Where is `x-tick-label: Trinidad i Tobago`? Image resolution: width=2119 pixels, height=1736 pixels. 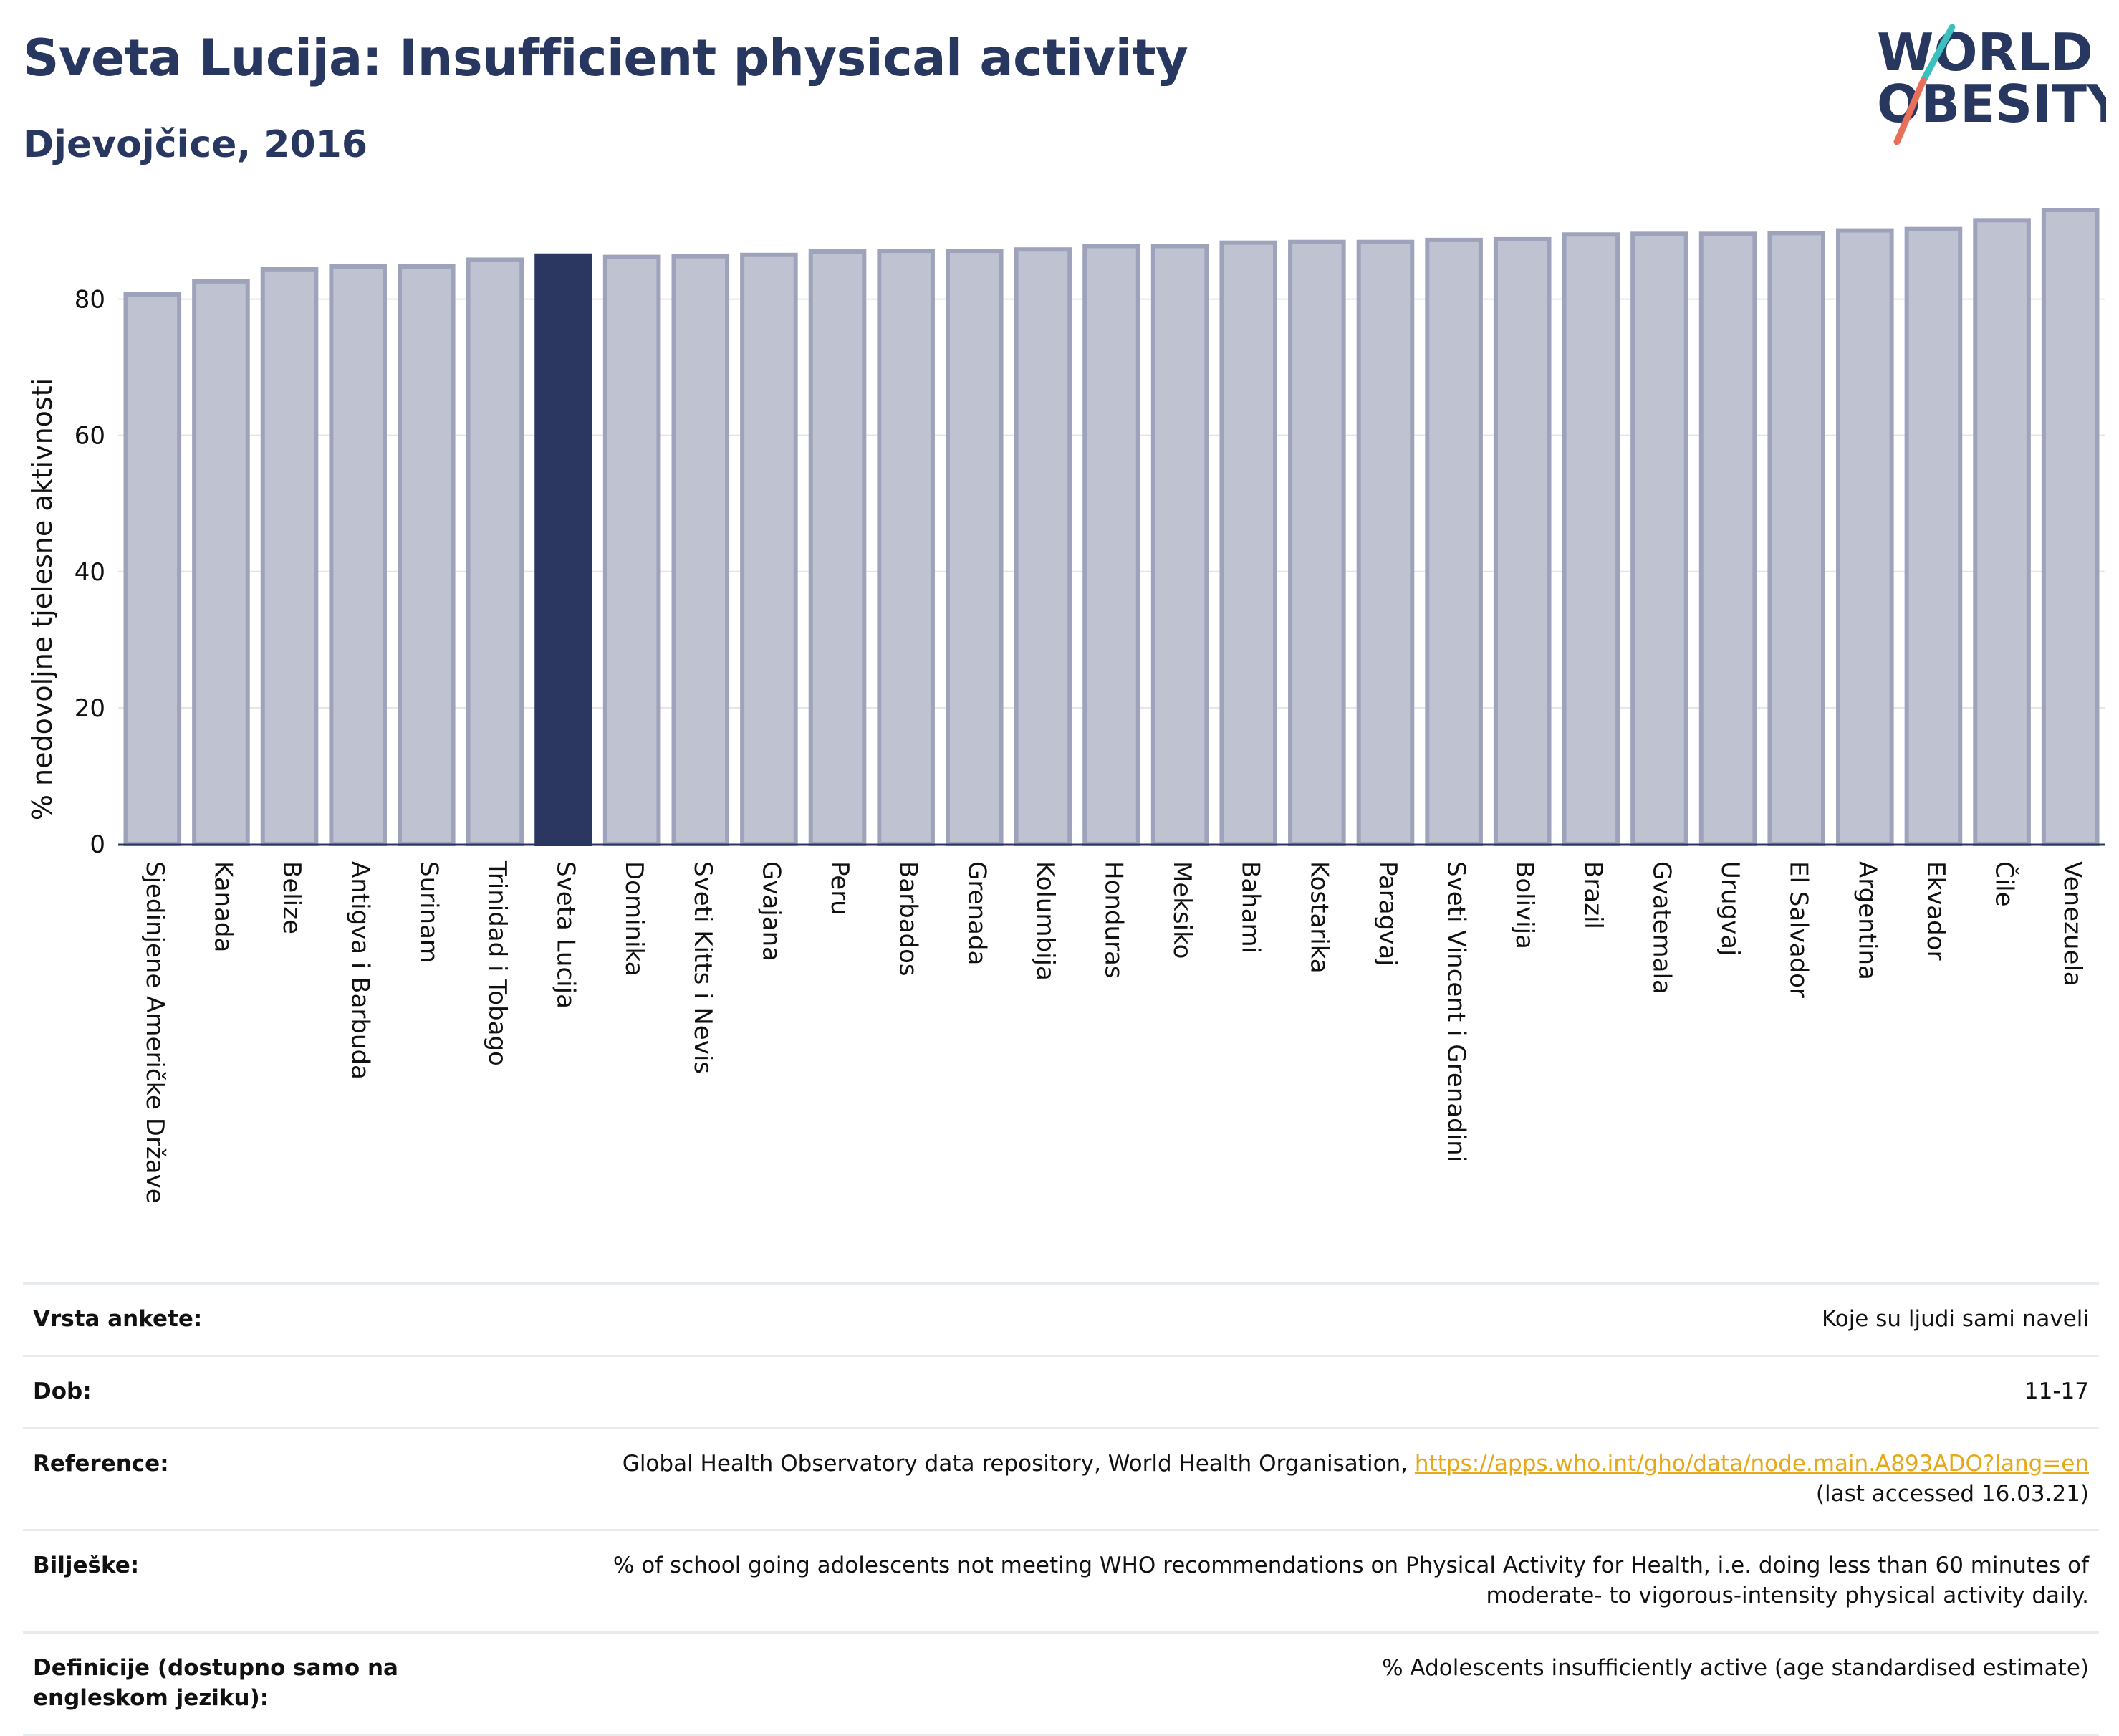 x-tick-label: Trinidad i Tobago is located at coordinates (497, 963).